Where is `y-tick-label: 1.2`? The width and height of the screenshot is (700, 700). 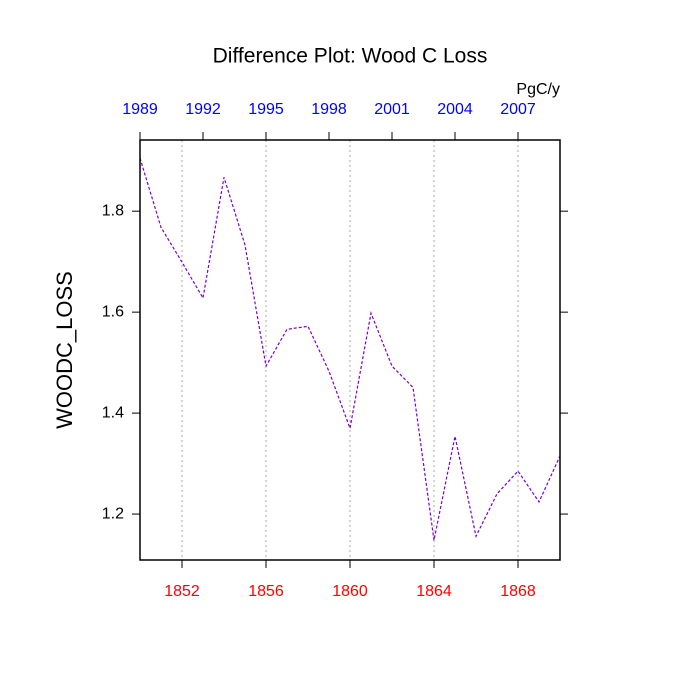 y-tick-label: 1.2 is located at coordinates (113, 513).